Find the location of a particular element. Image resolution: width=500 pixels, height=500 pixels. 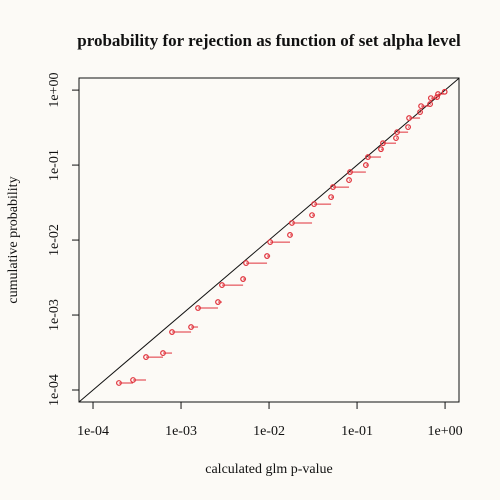

y-tick-label: 1e-03 is located at coordinates (54, 315).